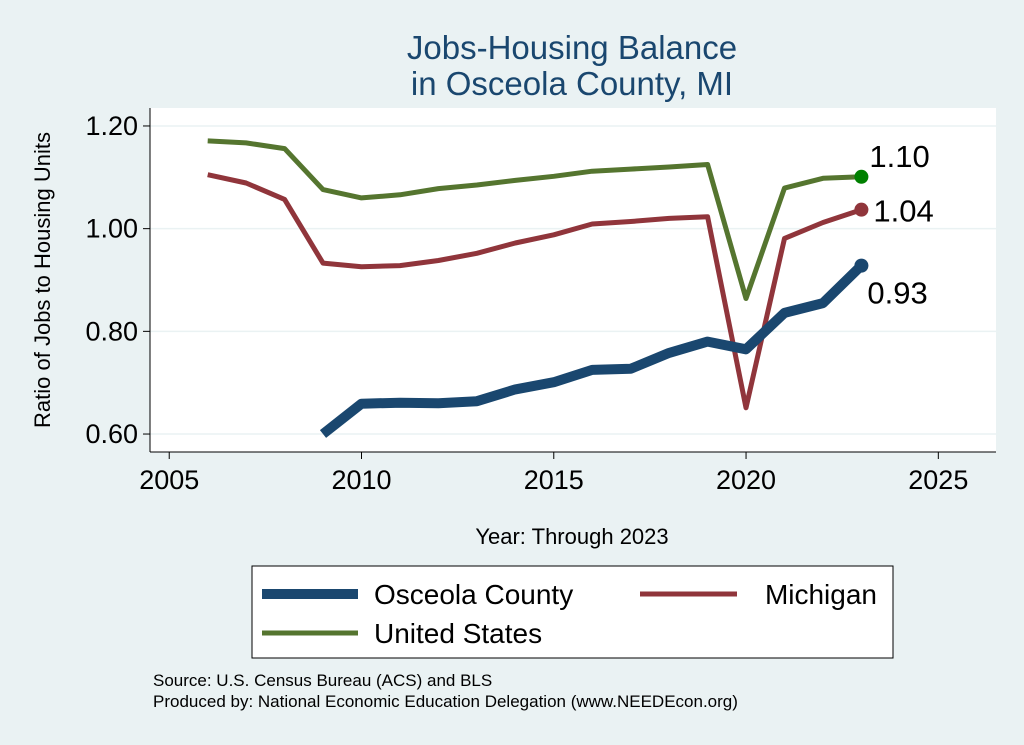 This screenshot has width=1024, height=745. Describe the element at coordinates (571, 536) in the screenshot. I see `x-axis-title: Year: Through 2023` at that location.